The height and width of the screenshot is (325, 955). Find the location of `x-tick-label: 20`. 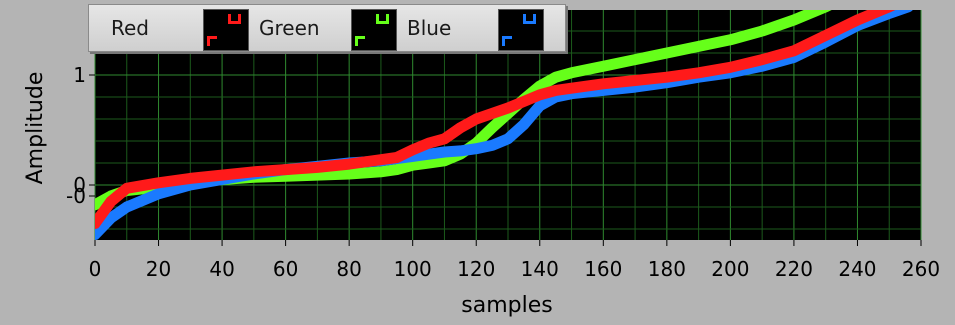

x-tick-label: 20 is located at coordinates (158, 269).